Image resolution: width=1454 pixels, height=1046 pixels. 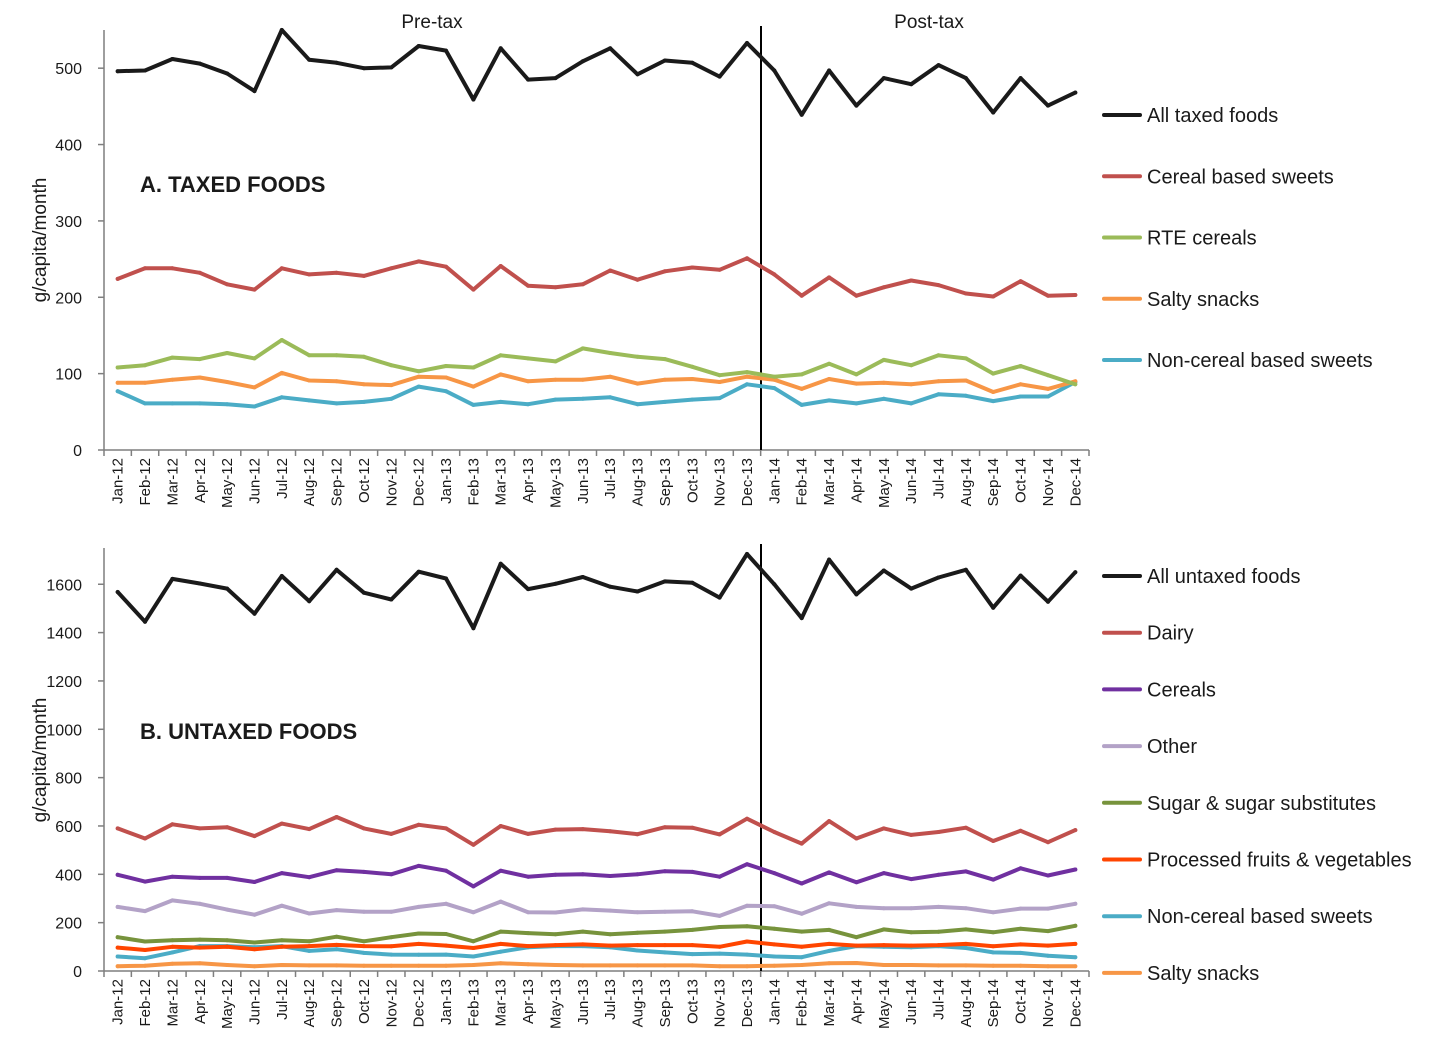 What do you see at coordinates (638, 482) in the screenshot?
I see `x-tick-label-aug-13: Aug-13` at bounding box center [638, 482].